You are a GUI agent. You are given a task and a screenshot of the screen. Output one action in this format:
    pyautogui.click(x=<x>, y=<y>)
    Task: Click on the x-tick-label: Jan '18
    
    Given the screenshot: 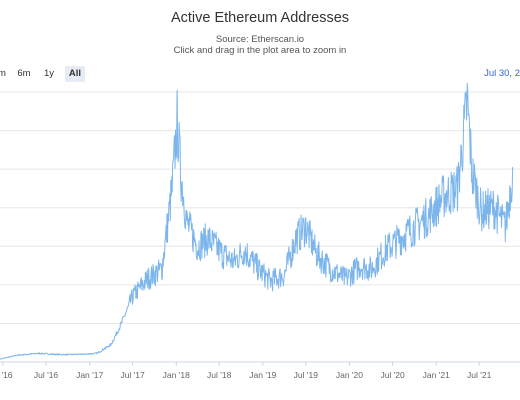 What is the action you would take?
    pyautogui.click(x=176, y=375)
    